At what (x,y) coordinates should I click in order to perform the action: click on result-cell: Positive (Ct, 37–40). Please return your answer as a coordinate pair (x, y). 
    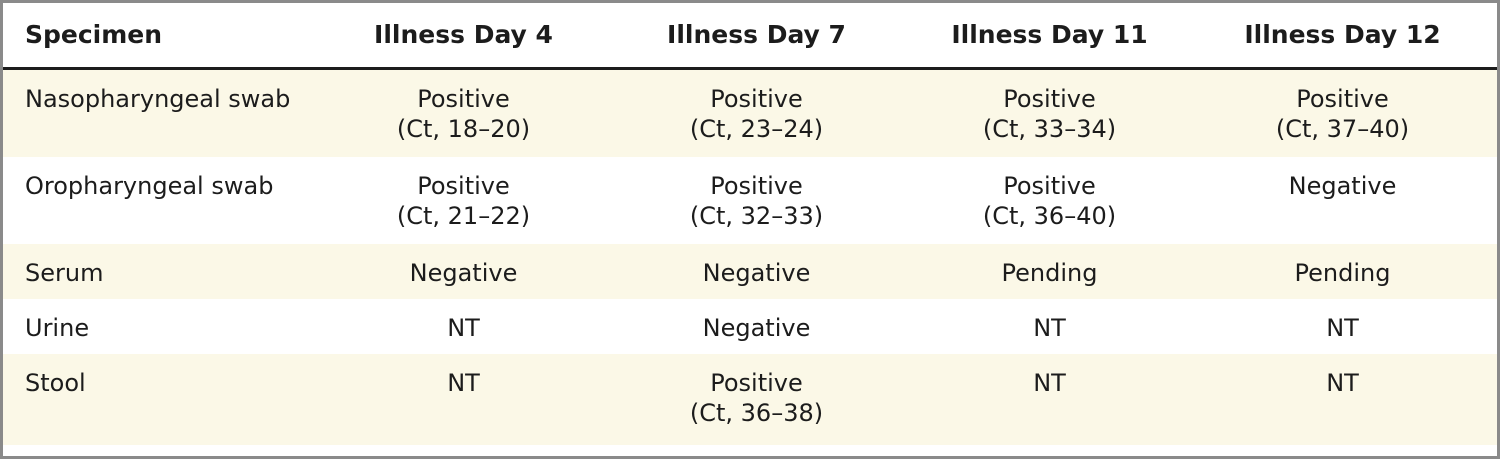
    Looking at the image, I should click on (1342, 113).